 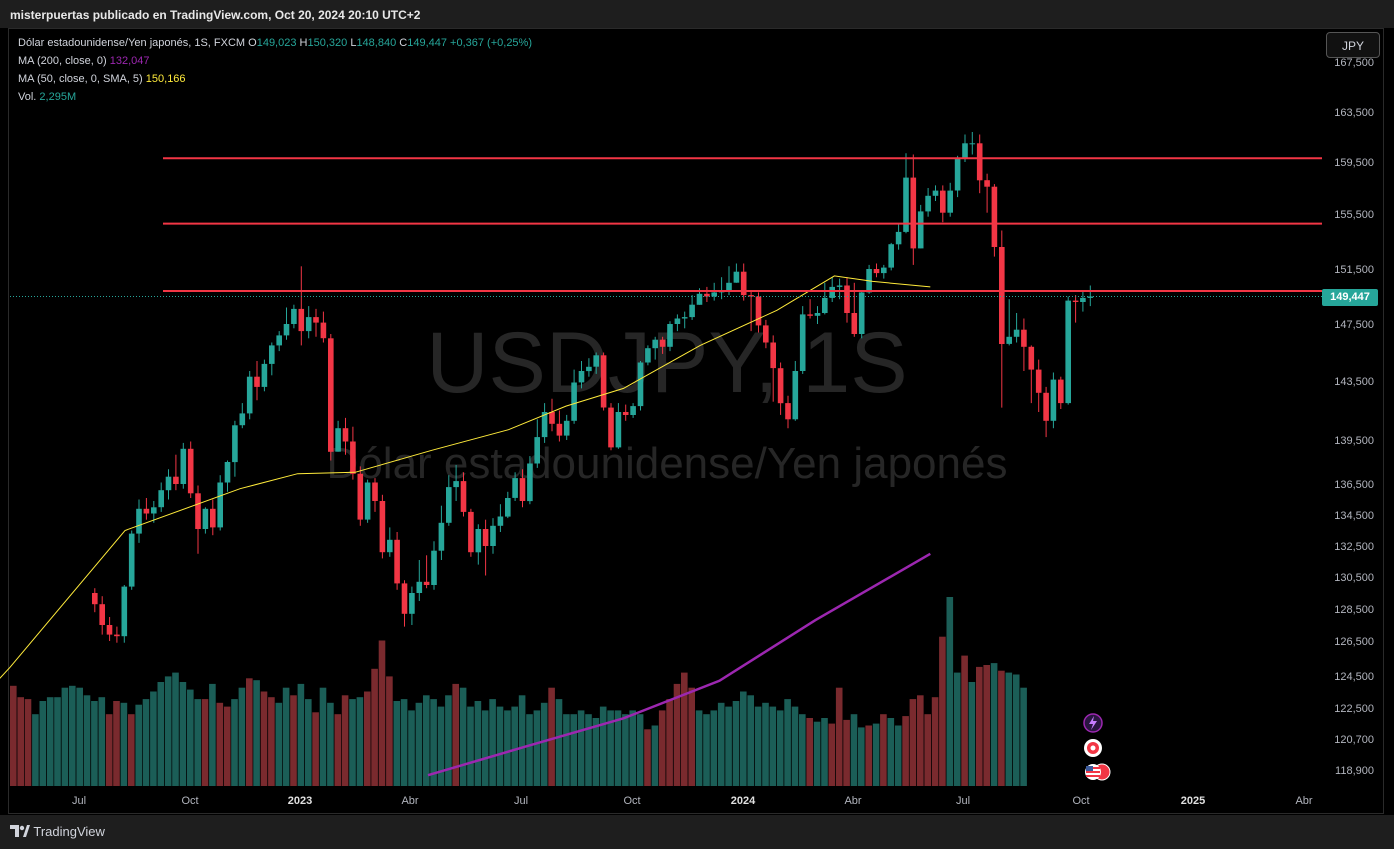 What do you see at coordinates (1354, 740) in the screenshot?
I see `y-tick-label: 120,700` at bounding box center [1354, 740].